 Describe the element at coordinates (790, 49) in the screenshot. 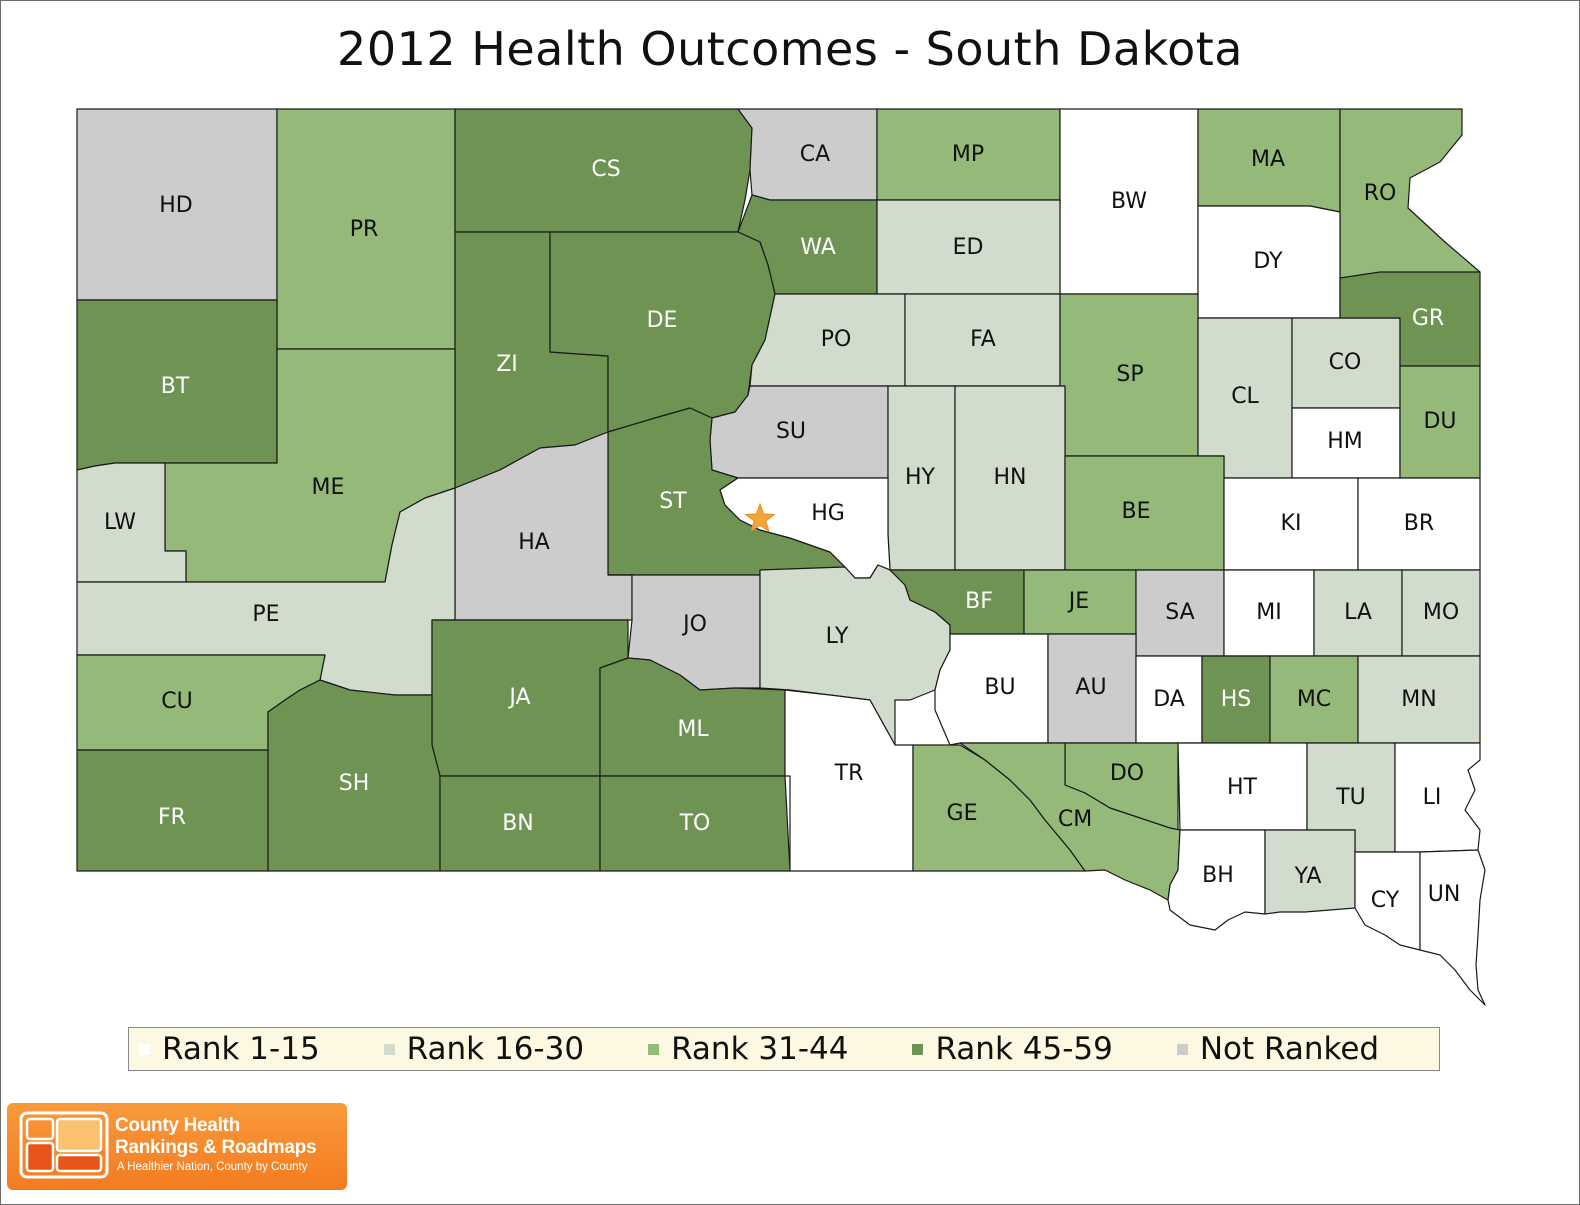

I see `map-title: 2012 Health Outcomes - South Dakota` at that location.